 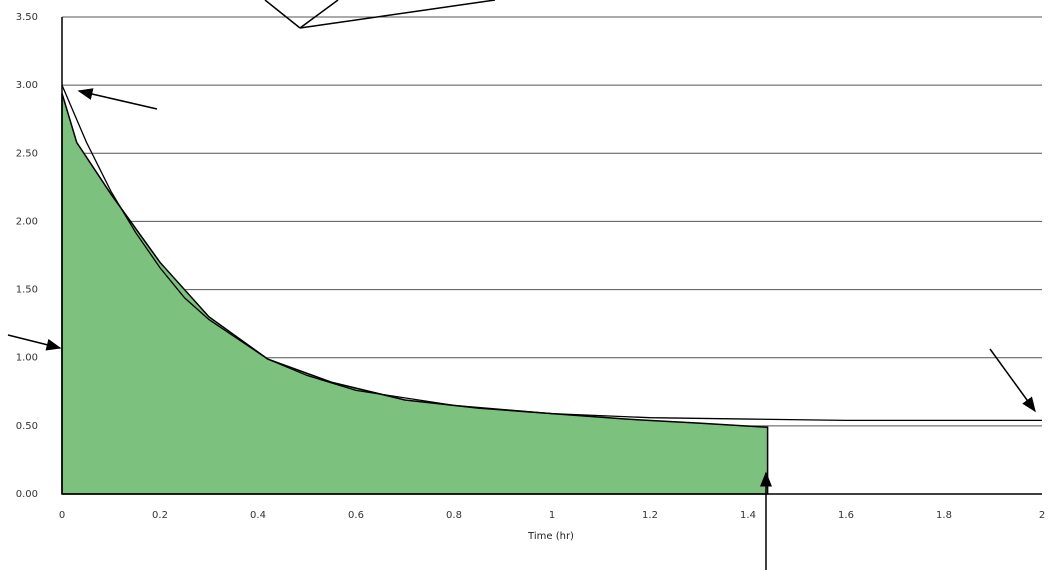 What do you see at coordinates (27, 494) in the screenshot?
I see `y-tick-label: 0.00` at bounding box center [27, 494].